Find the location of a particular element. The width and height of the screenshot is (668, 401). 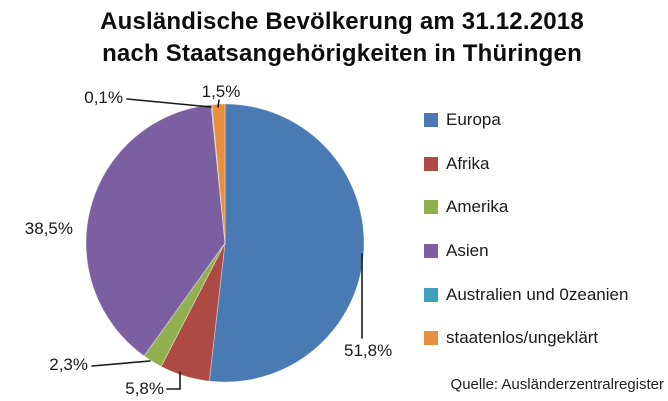

leader-line-amerika is located at coordinates (121, 363).